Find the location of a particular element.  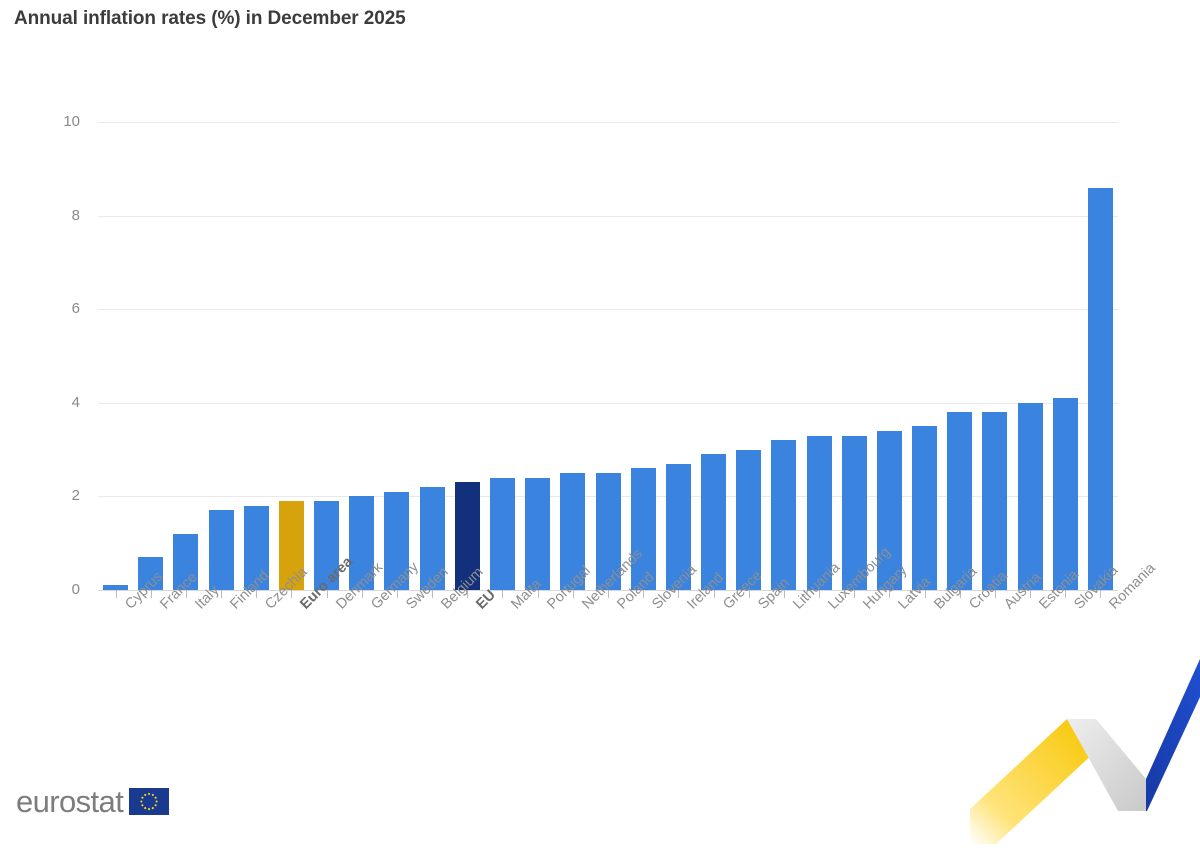

y-axis-tick-label: 0 is located at coordinates (75, 589).